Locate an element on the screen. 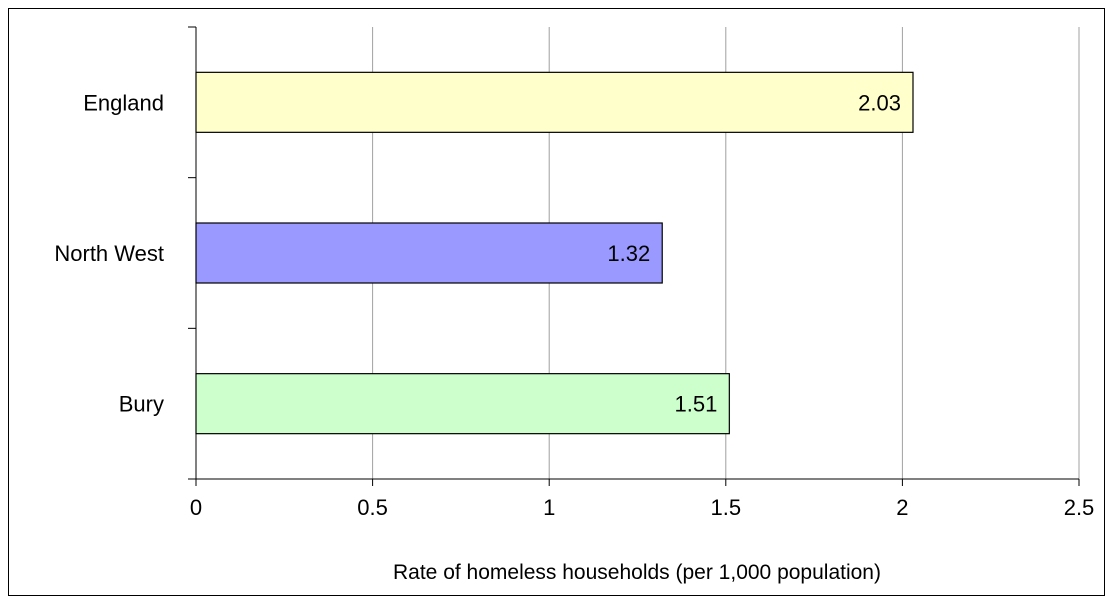  x-tick-label-4: 2 is located at coordinates (902, 507).